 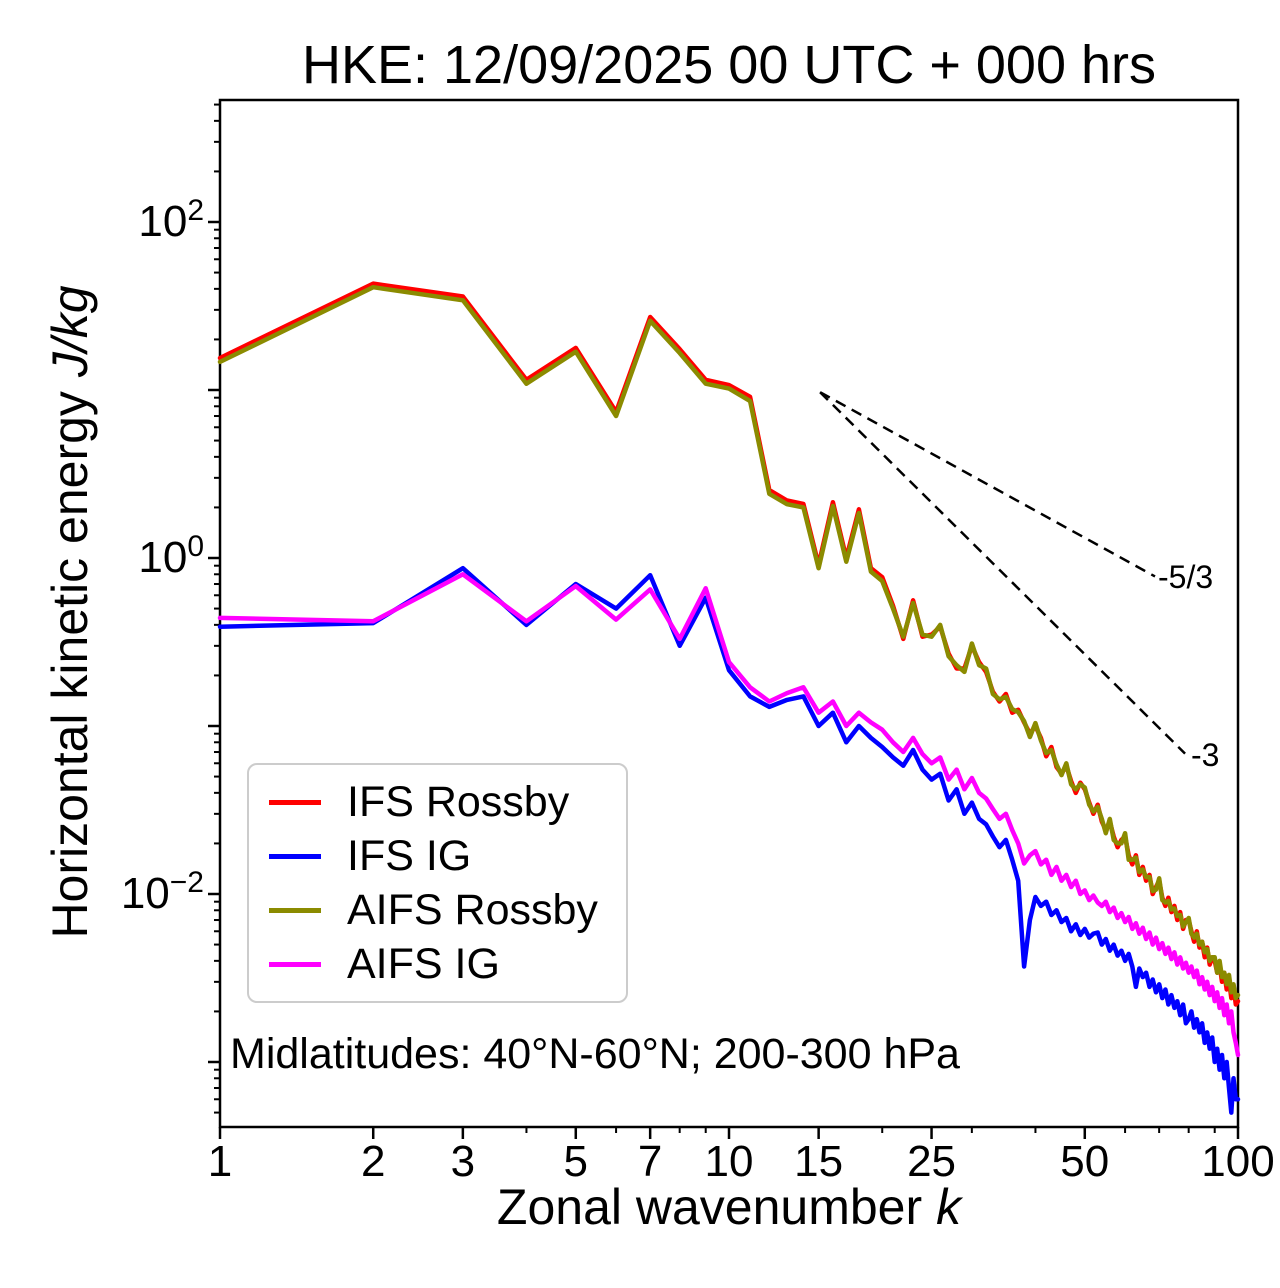 I want to click on x-axis-label: Zonal wavenumber k, so click(x=729, y=1207).